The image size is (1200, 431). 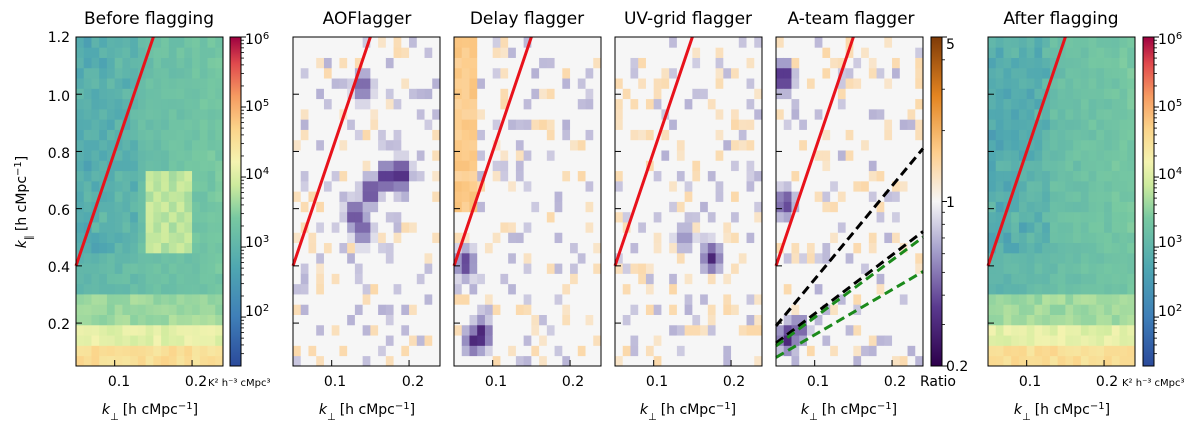 What do you see at coordinates (239, 383) in the screenshot?
I see `cb-left-unit-label: K² h⁻³ cMpc³` at bounding box center [239, 383].